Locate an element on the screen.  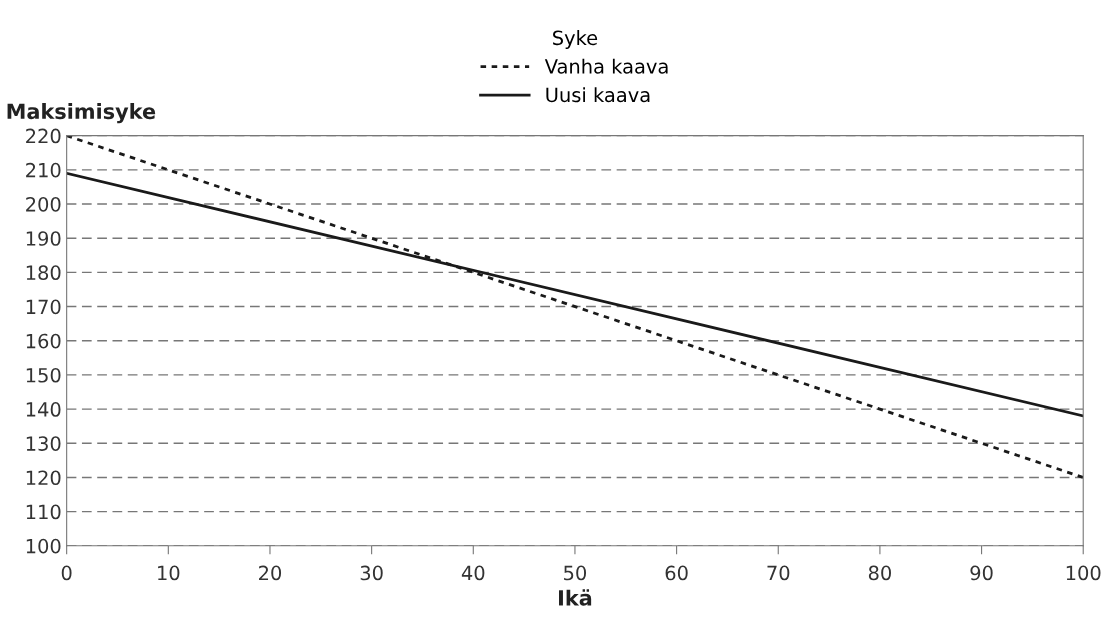
x-tick-label: 20 is located at coordinates (270, 573).